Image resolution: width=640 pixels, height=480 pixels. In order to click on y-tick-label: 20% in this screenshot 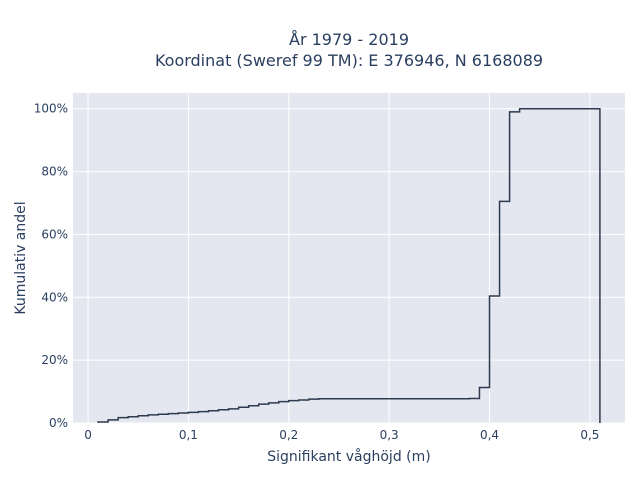, I will do `click(54, 360)`.